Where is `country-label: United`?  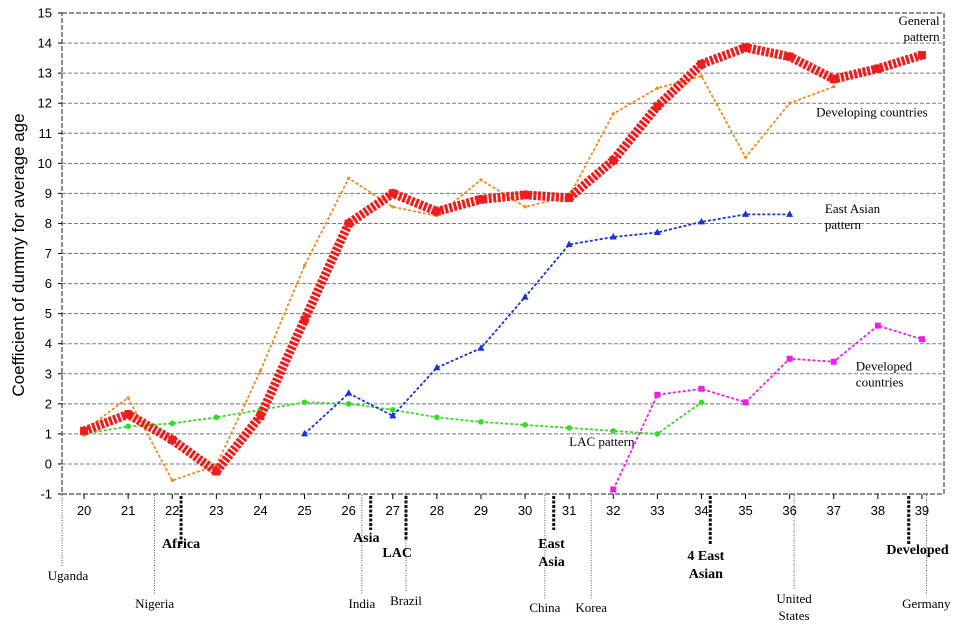
country-label: United is located at coordinates (794, 598).